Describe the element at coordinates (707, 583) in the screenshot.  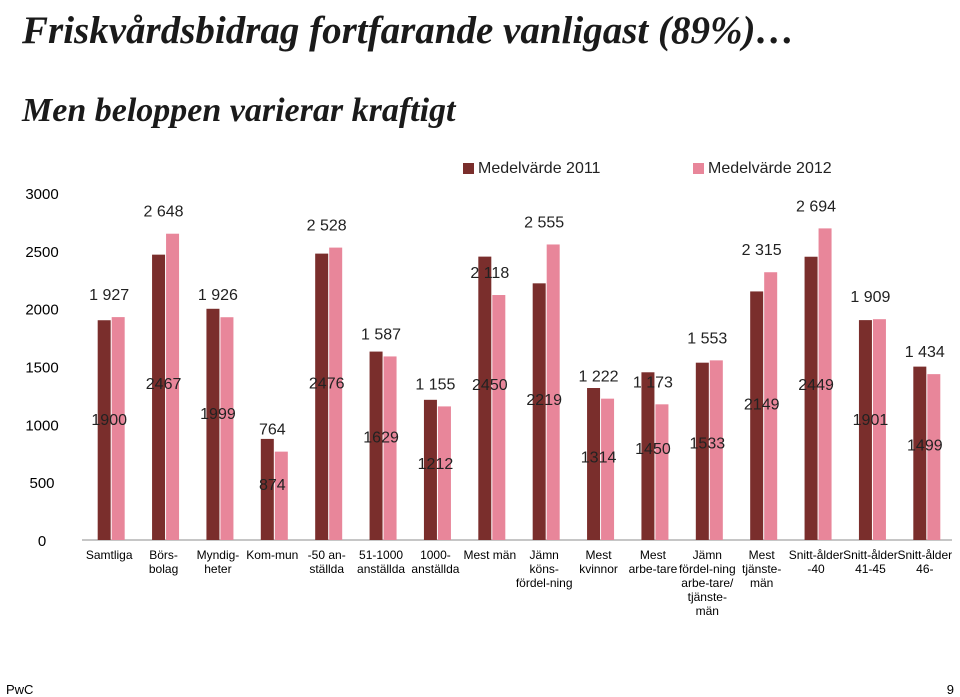
I see `category-label: arbe-tare/` at that location.